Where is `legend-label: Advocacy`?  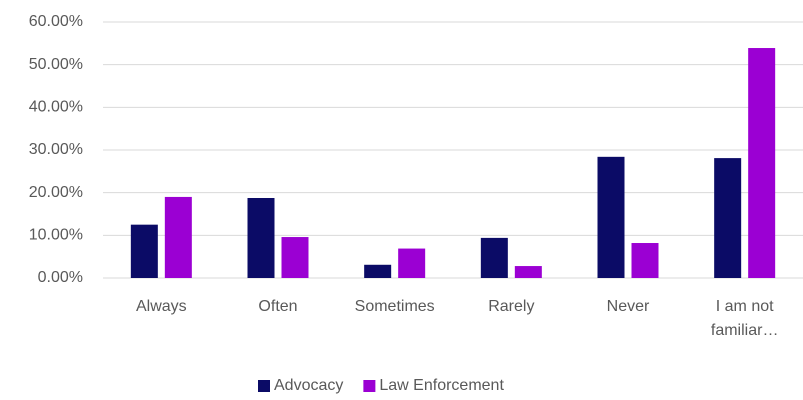
legend-label: Advocacy is located at coordinates (308, 385).